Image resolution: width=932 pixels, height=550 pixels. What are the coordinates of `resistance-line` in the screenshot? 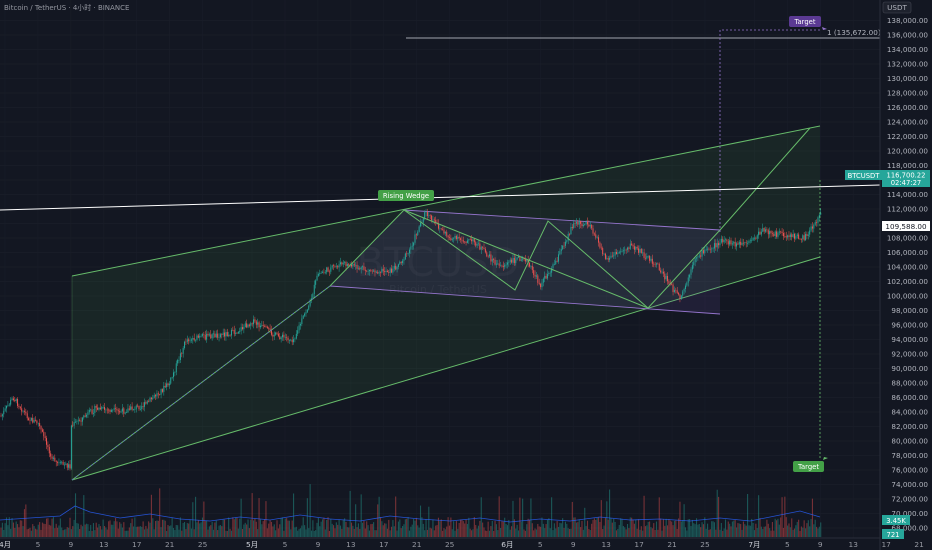 It's located at (440, 197).